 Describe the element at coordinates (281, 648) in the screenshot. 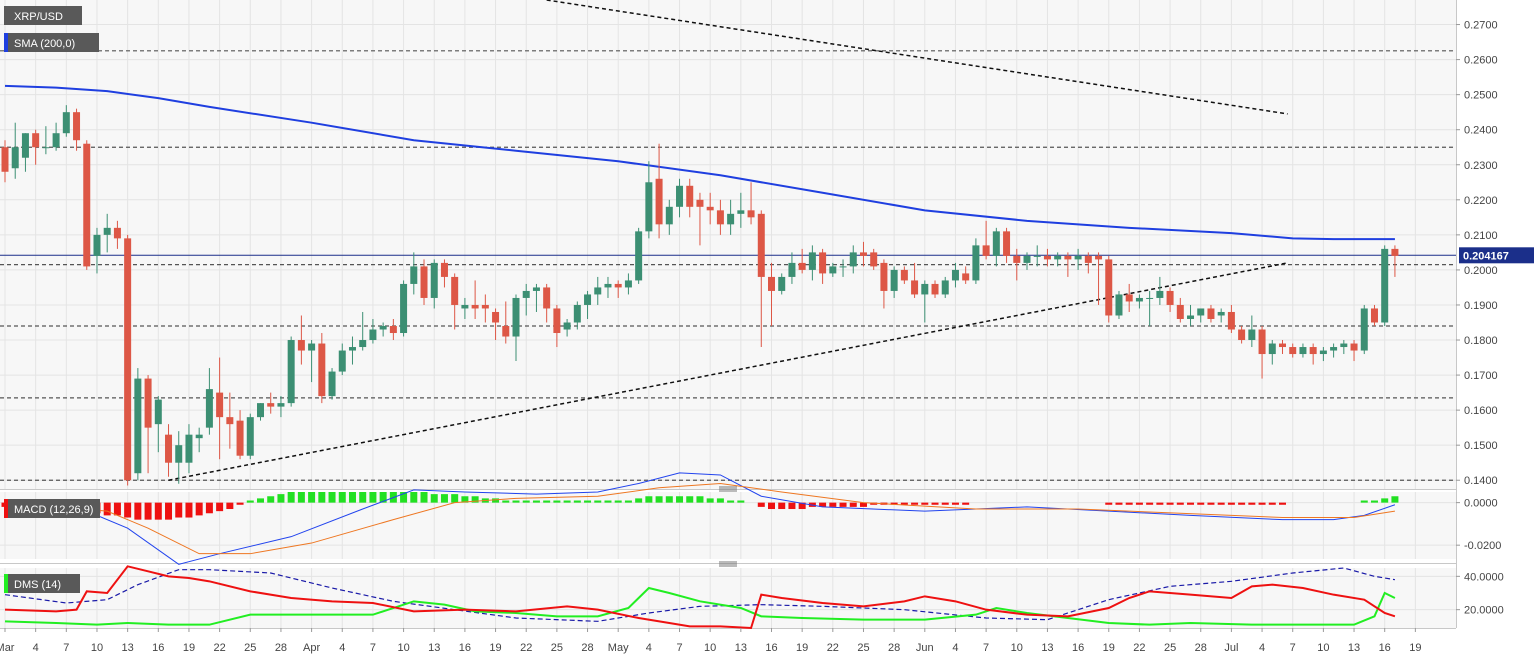

I see `date-label: 28` at that location.